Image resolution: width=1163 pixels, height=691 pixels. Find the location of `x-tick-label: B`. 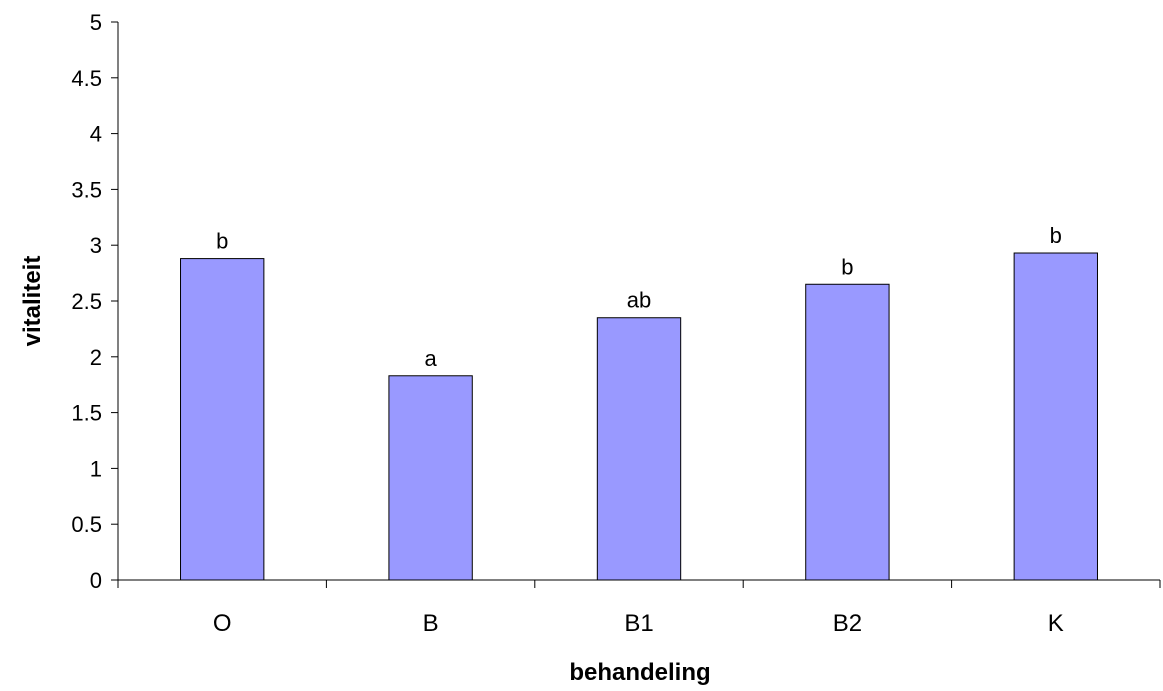

x-tick-label: B is located at coordinates (431, 623).